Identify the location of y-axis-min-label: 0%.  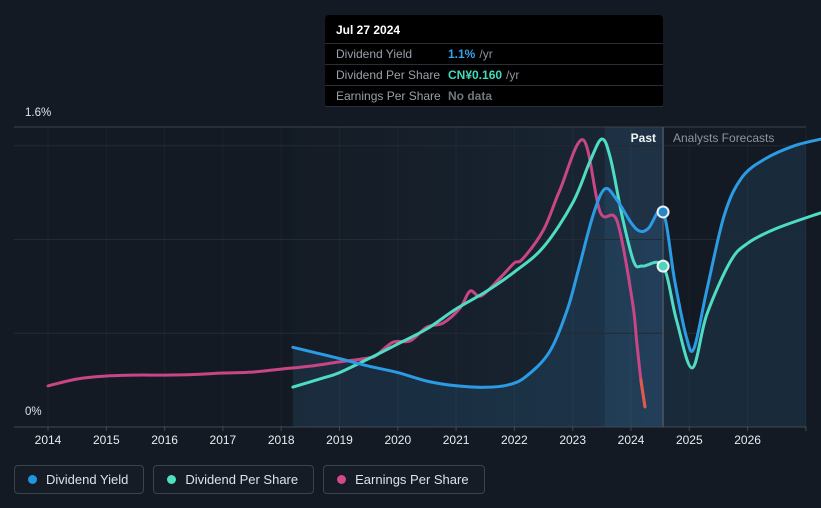
(33, 412).